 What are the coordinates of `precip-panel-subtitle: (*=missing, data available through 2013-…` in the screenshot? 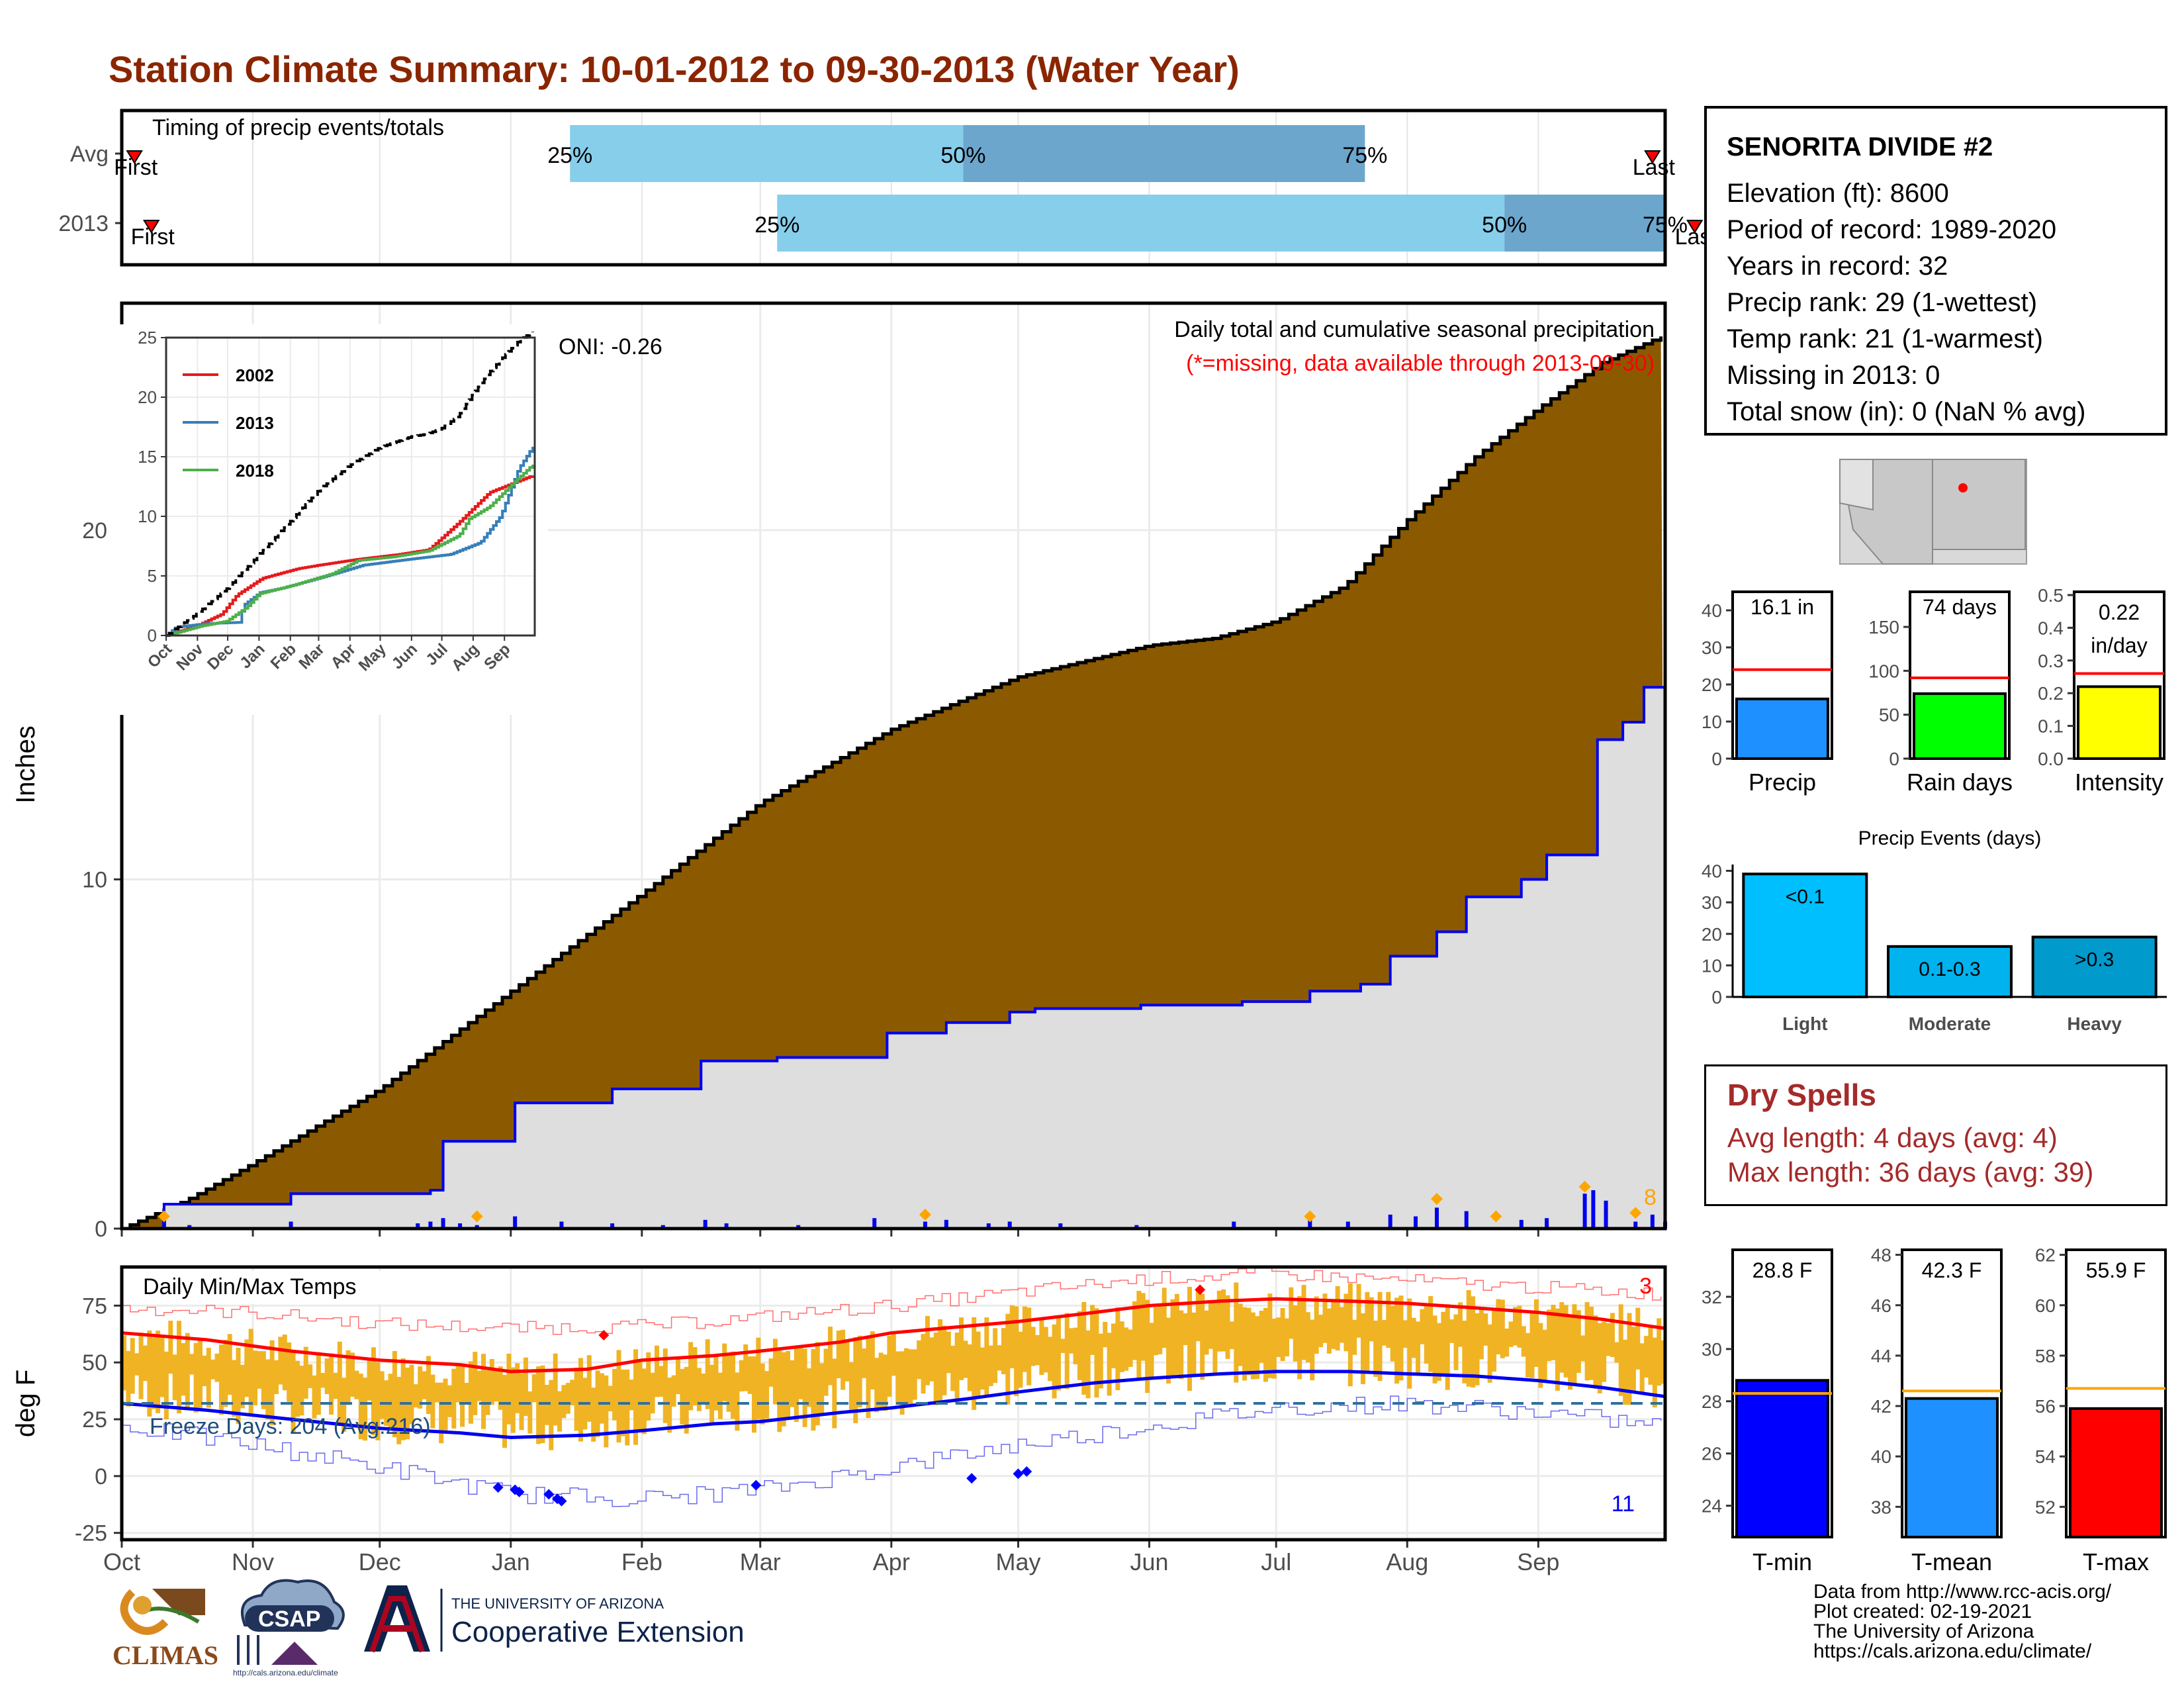 It's located at (1420, 363).